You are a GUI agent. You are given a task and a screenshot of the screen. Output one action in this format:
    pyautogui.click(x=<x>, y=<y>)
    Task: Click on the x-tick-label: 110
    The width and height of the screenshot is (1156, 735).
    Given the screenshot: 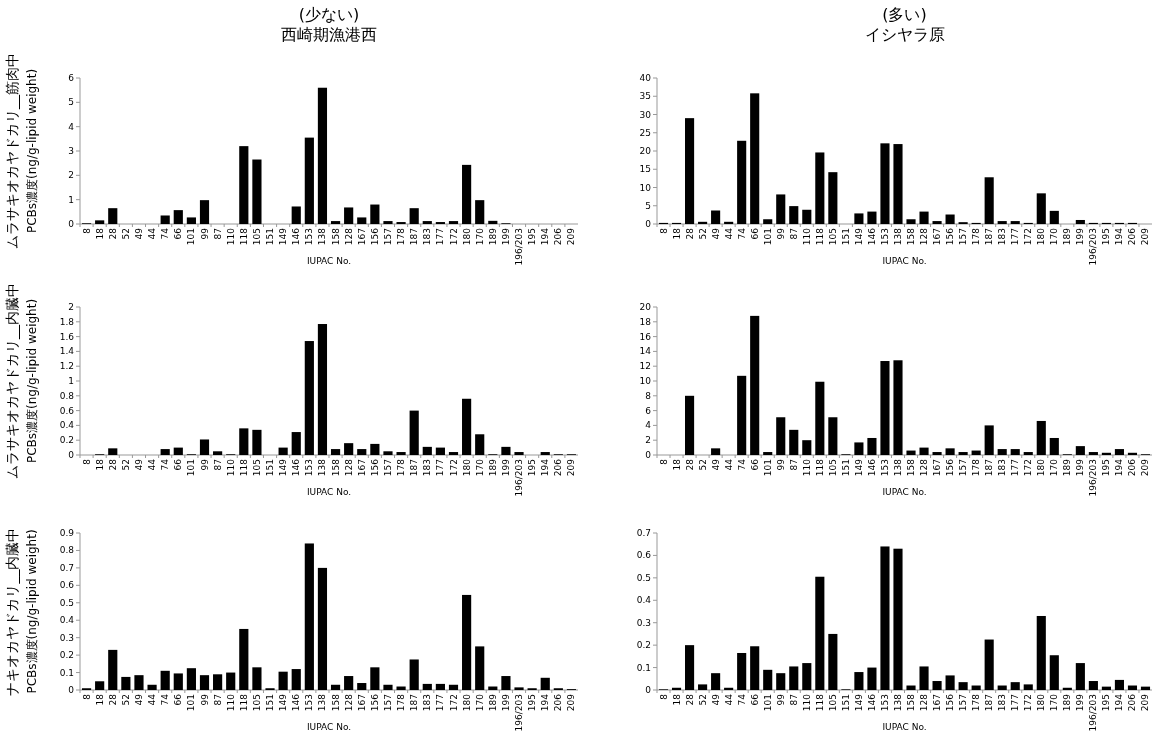 What is the action you would take?
    pyautogui.click(x=806, y=702)
    